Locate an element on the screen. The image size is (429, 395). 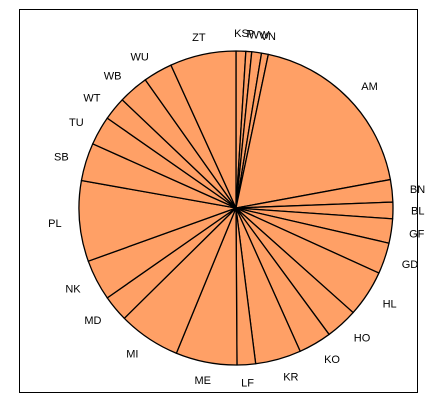
slice-label-me: ME is located at coordinates (202, 381).